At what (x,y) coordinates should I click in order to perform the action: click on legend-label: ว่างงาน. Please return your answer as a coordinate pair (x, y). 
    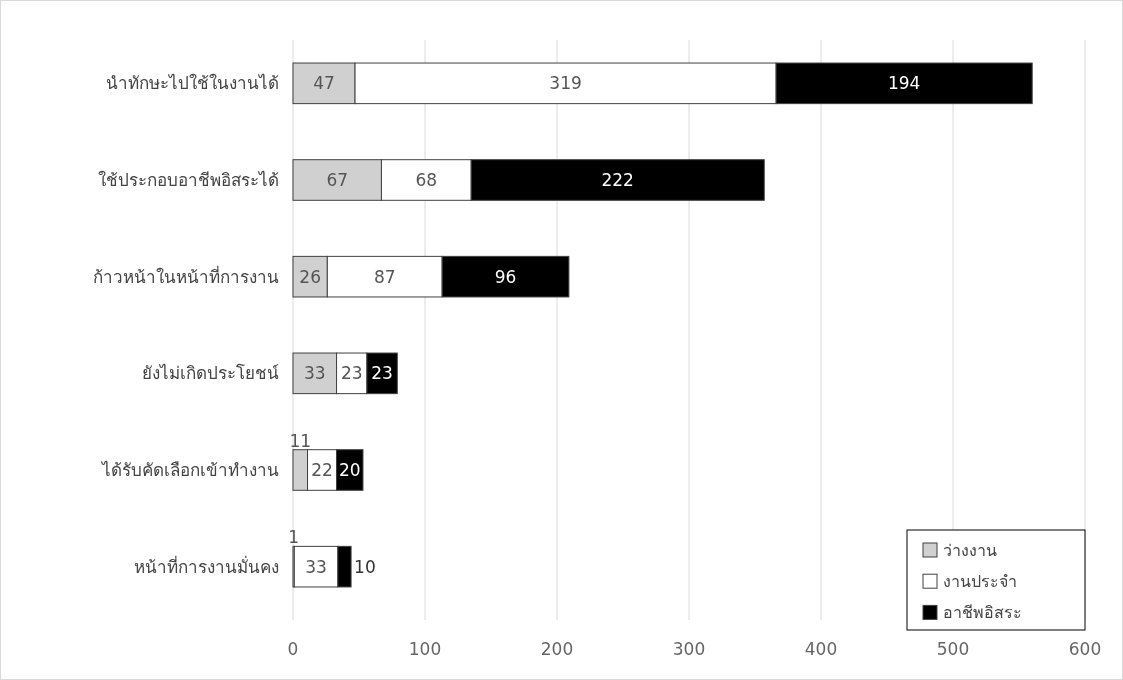
    Looking at the image, I should click on (970, 550).